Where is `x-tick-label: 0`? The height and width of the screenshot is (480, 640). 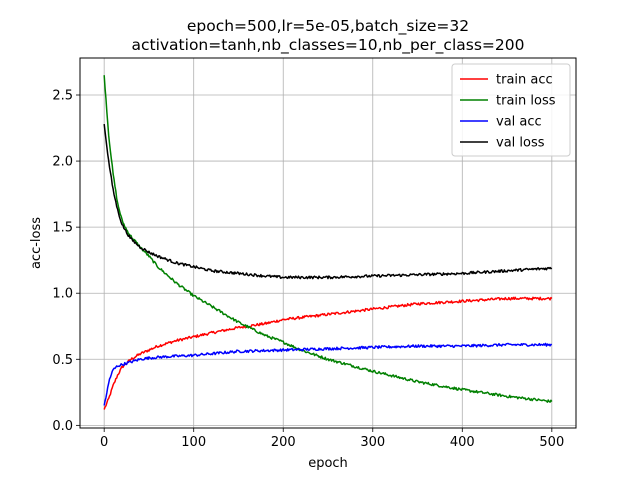
x-tick-label: 0 is located at coordinates (104, 442).